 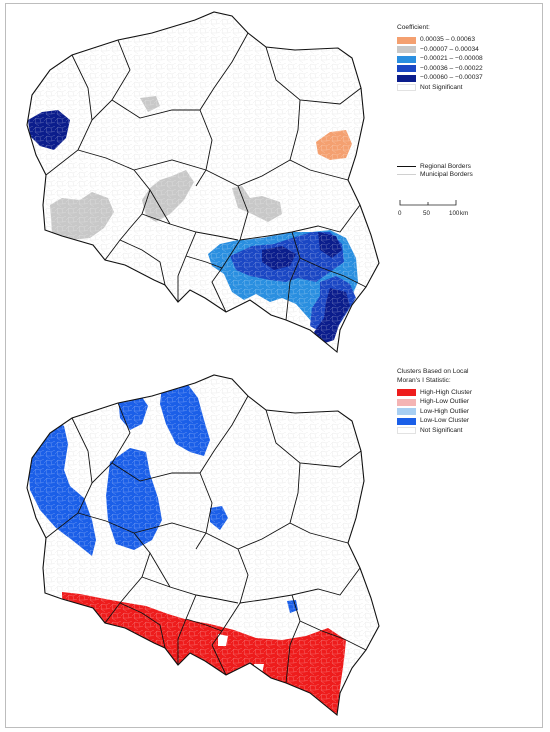 I want to click on coefficient-legend-item: −0.00036 – −0.00022, so click(x=440, y=69).